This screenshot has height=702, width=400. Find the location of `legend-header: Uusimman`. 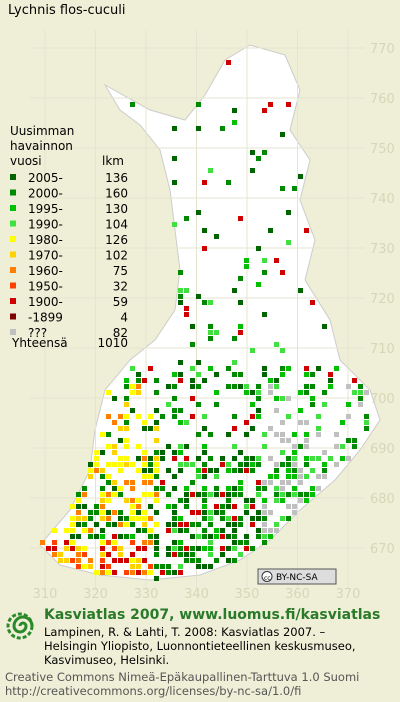

legend-header: Uusimman is located at coordinates (42, 131).